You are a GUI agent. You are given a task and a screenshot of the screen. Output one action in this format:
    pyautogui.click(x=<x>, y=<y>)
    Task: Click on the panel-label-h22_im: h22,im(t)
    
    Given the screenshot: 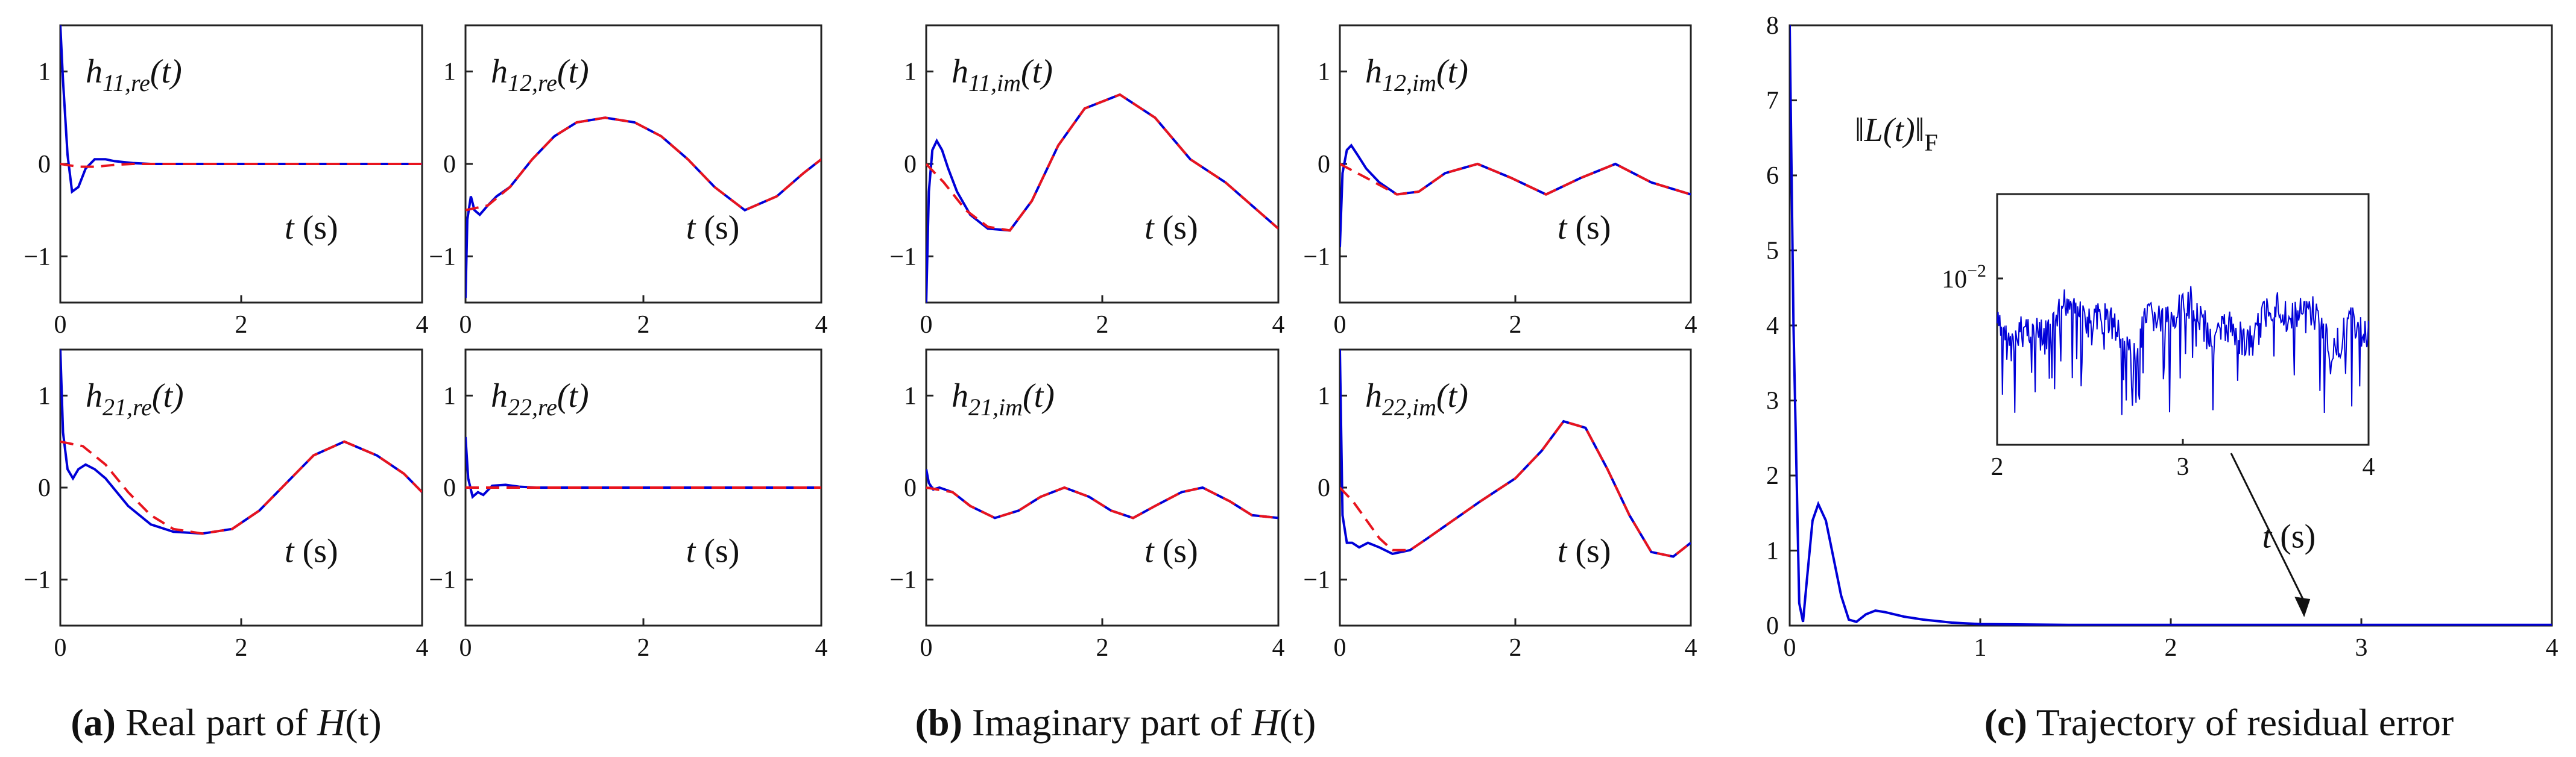 What is the action you would take?
    pyautogui.click(x=1416, y=399)
    